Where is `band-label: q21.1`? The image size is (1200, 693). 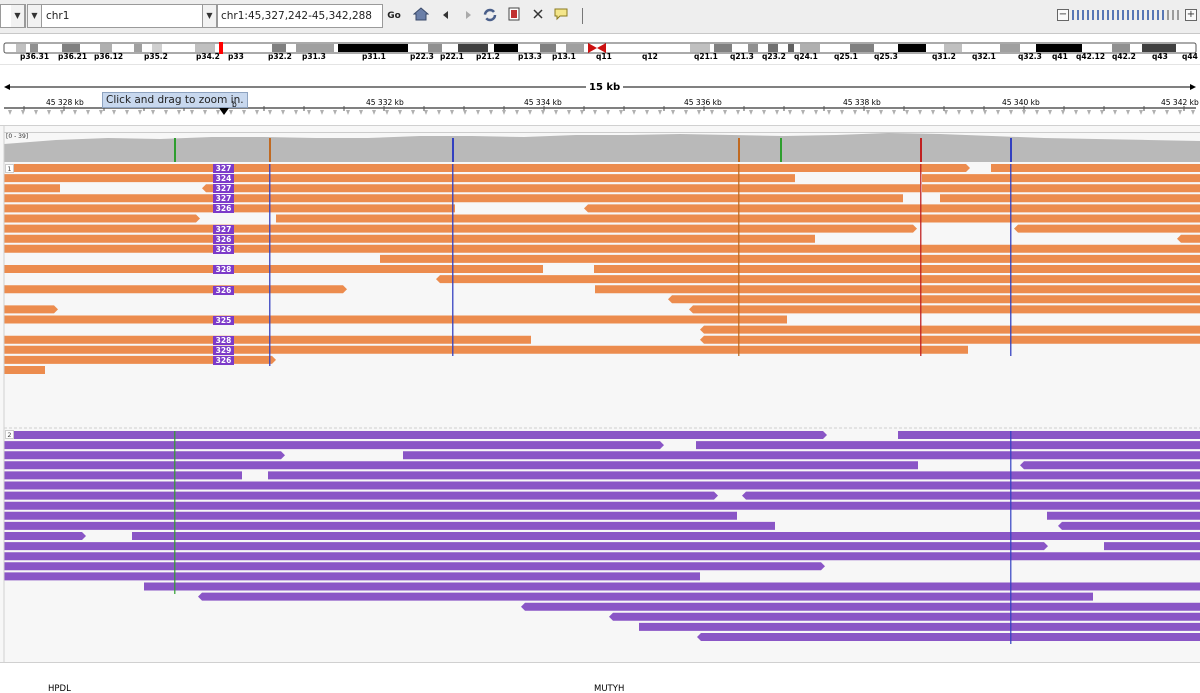 band-label: q21.1 is located at coordinates (706, 56).